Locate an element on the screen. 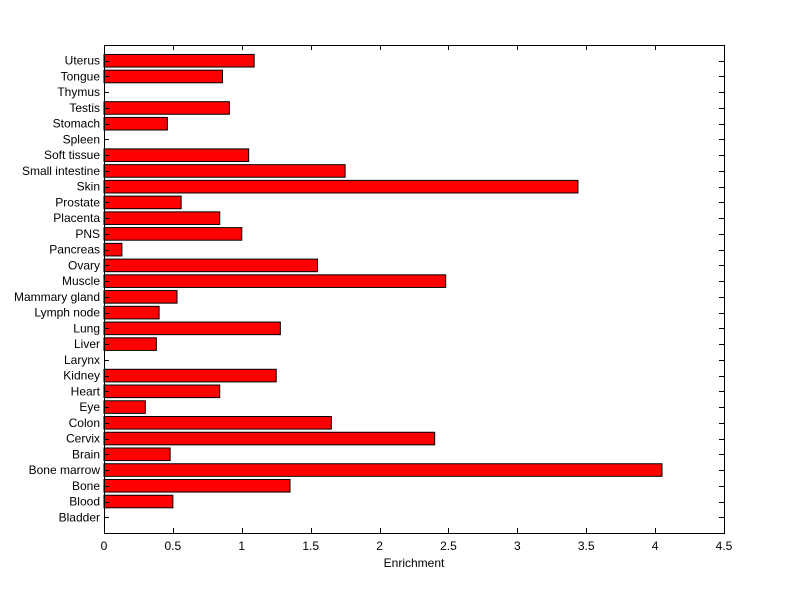 The image size is (800, 599). bar-bone-marrow is located at coordinates (383, 470).